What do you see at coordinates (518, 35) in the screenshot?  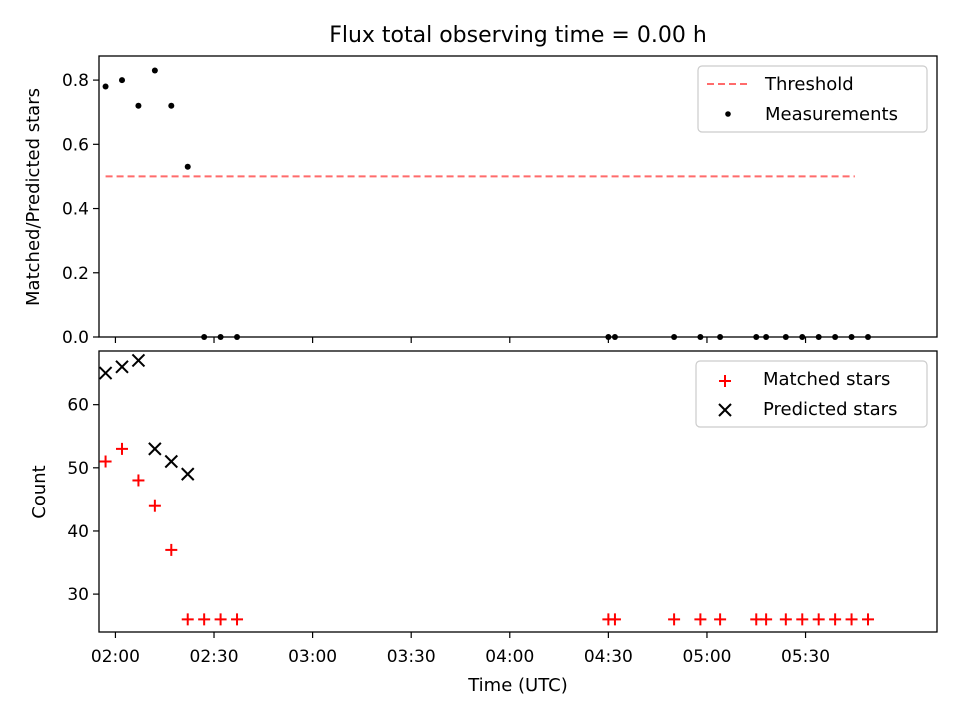 I see `chart-title: Flux total observing time = 0.00 h` at bounding box center [518, 35].